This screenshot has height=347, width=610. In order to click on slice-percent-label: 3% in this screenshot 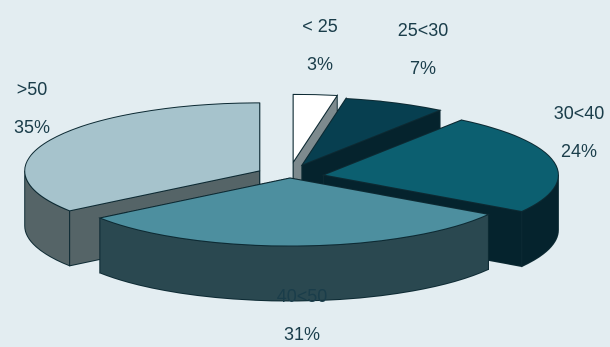, I will do `click(320, 64)`.